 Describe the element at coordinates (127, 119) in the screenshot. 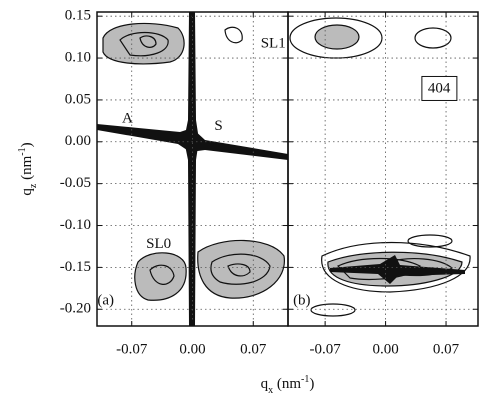

I see `annotation: A` at that location.